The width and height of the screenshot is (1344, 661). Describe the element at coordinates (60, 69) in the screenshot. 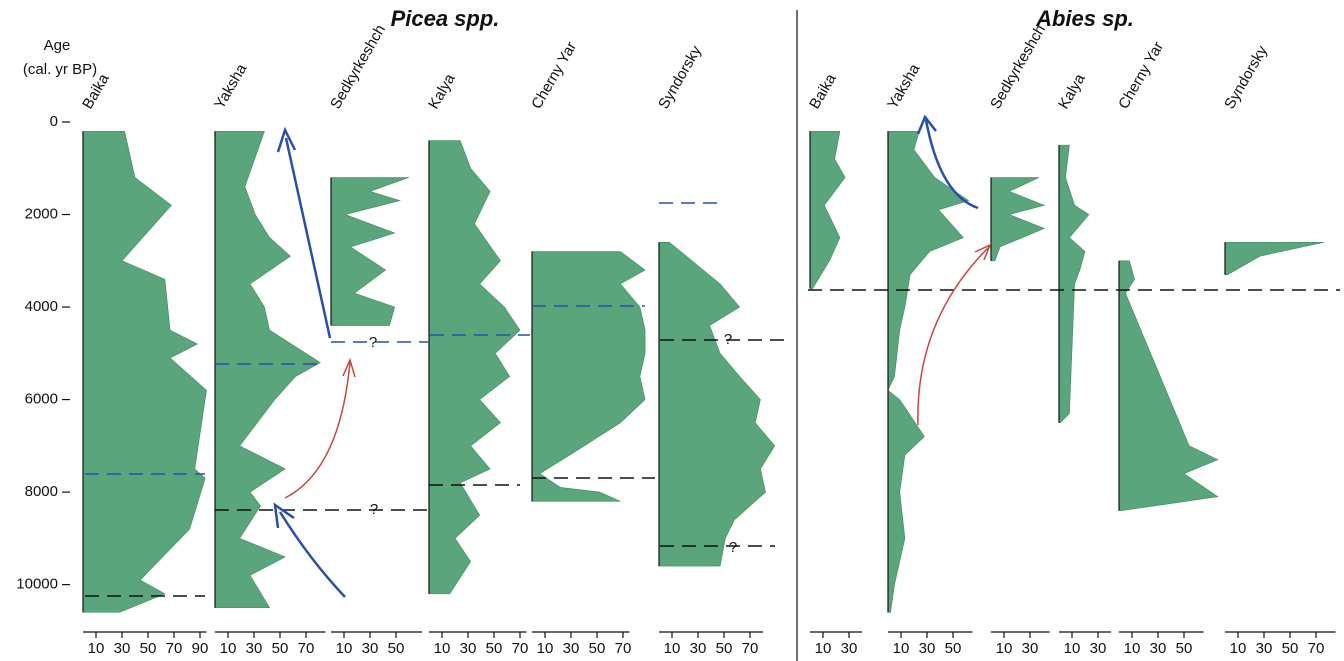

I see `y-axis-unit: (cal. yr BP)` at that location.